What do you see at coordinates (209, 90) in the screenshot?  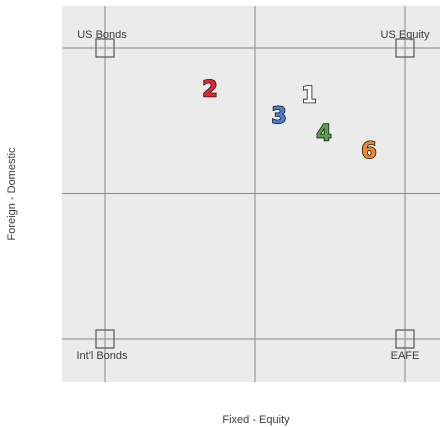 I see `data-point-2: 2` at bounding box center [209, 90].